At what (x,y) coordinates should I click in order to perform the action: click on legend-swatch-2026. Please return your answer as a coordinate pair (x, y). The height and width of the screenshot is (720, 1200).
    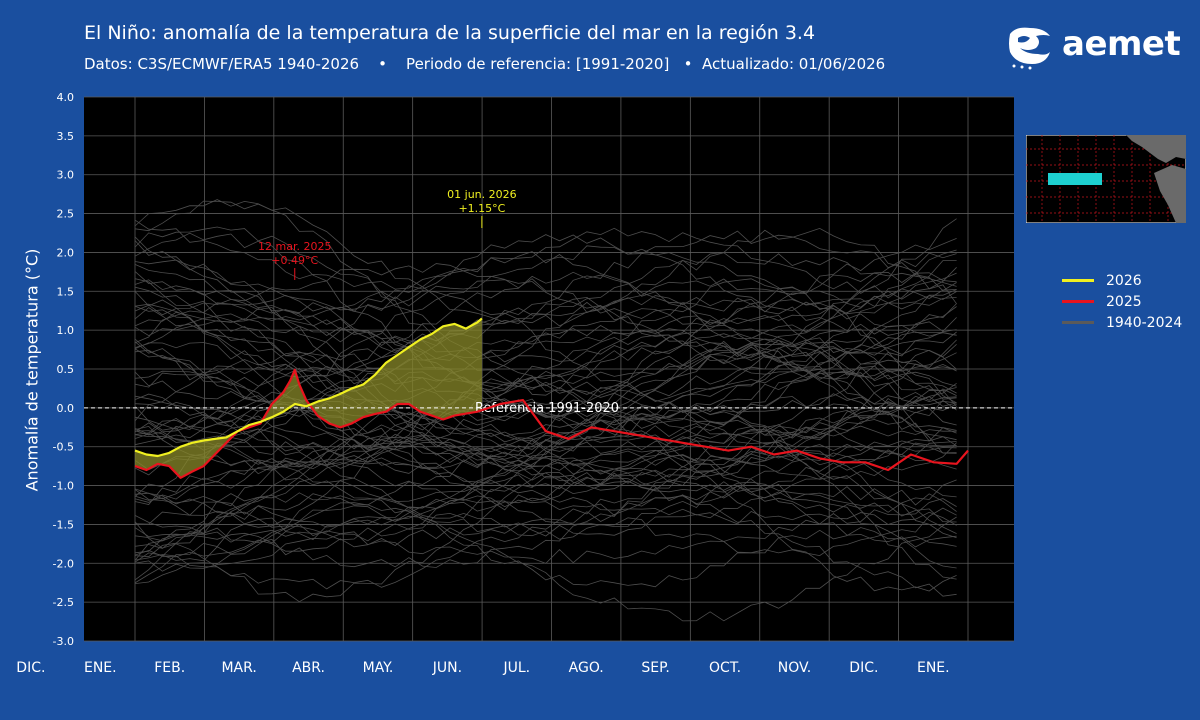
    Looking at the image, I should click on (1078, 280).